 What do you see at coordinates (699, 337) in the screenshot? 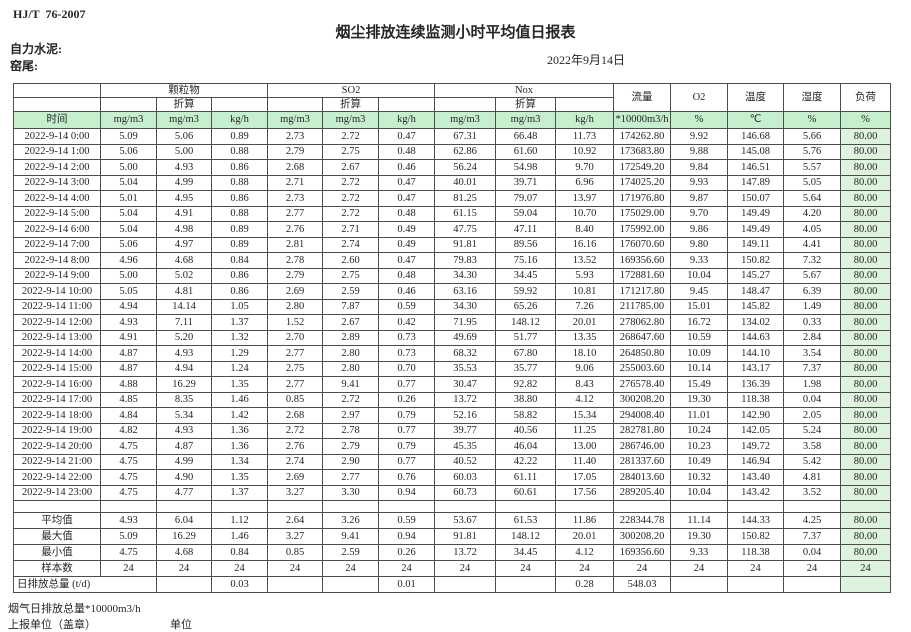
I see `value-cell: 10.59` at bounding box center [699, 337].